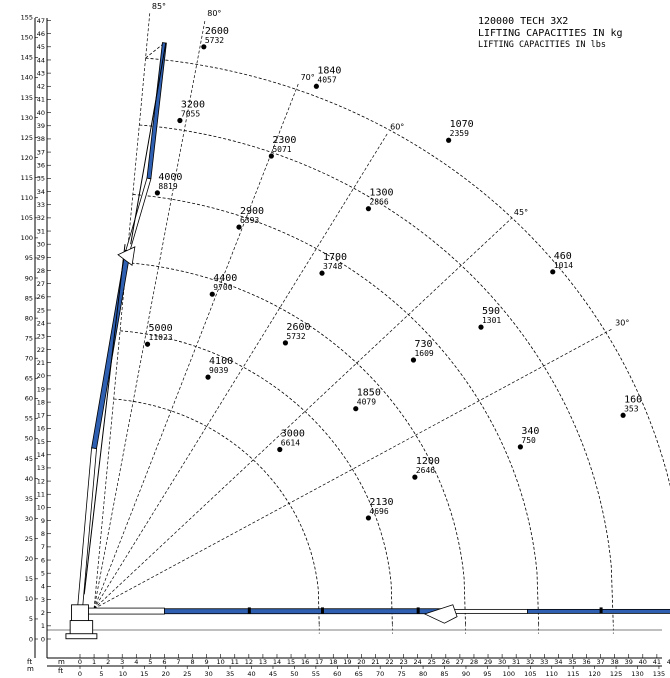 The image size is (670, 678). What do you see at coordinates (277, 662) in the screenshot?
I see `x-tick-label-m: 14` at bounding box center [277, 662].